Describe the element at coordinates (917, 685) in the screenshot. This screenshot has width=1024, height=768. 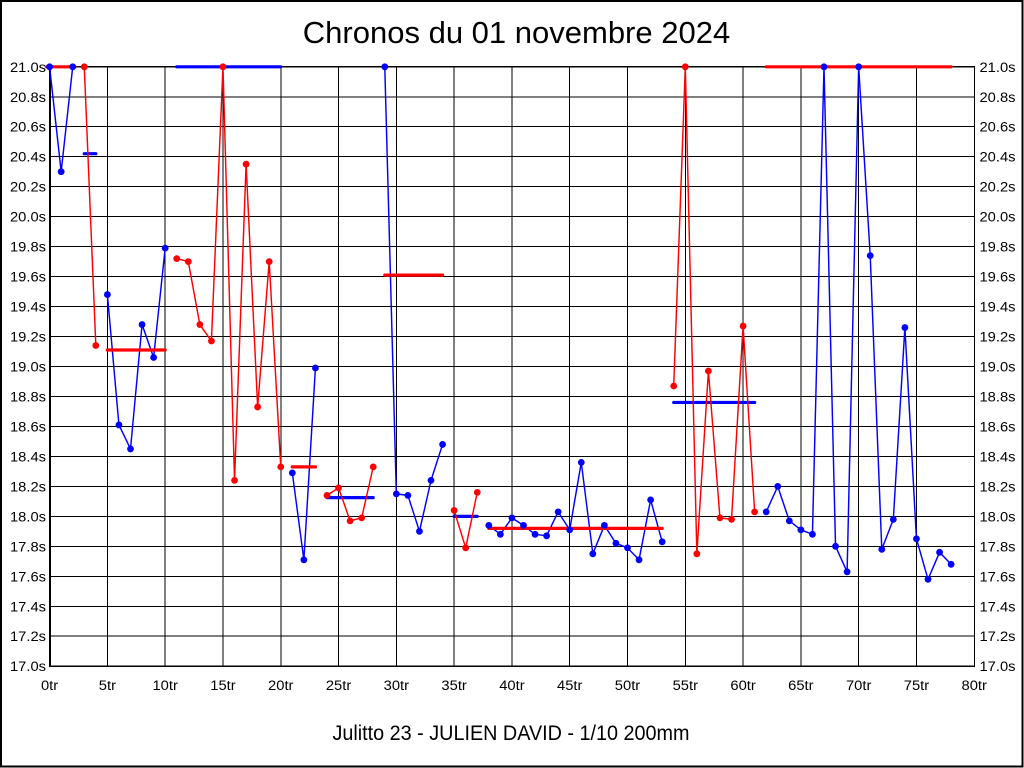
I see `svg-text: 75tr` at that location.